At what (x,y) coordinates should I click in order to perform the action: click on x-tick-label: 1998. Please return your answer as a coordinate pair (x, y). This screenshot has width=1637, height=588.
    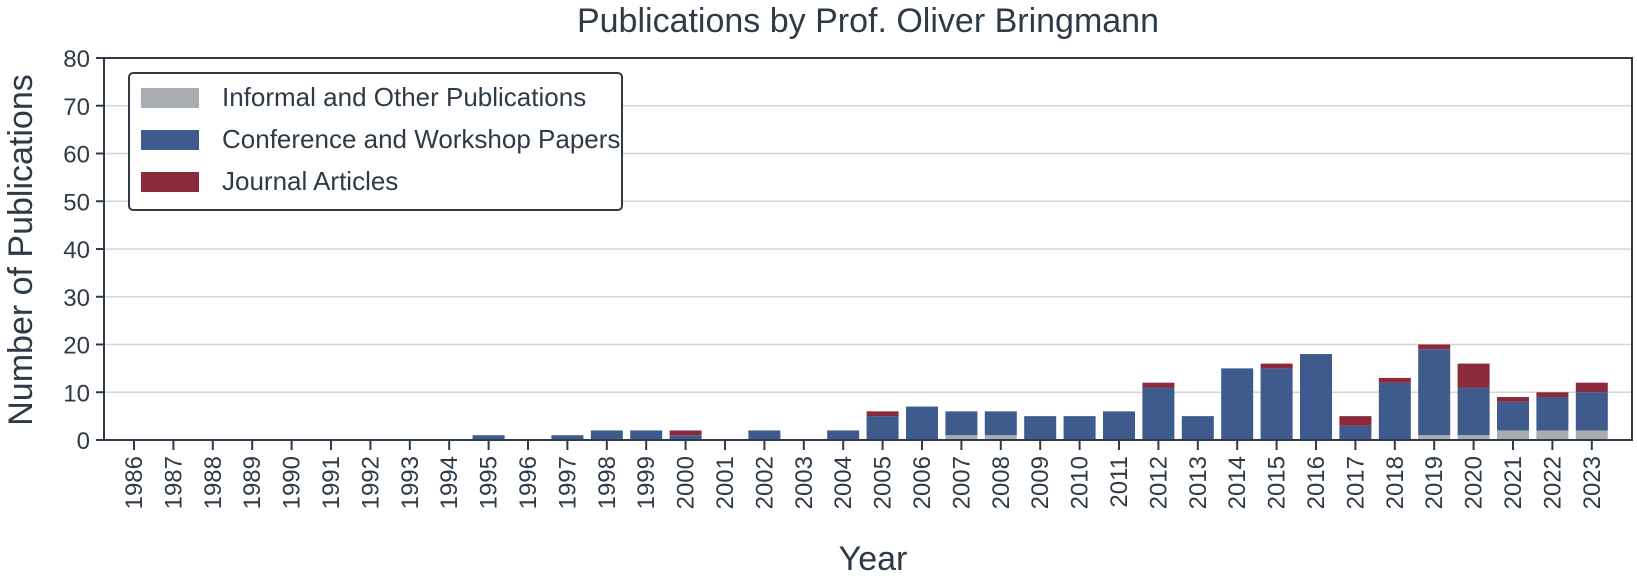
    Looking at the image, I should click on (607, 482).